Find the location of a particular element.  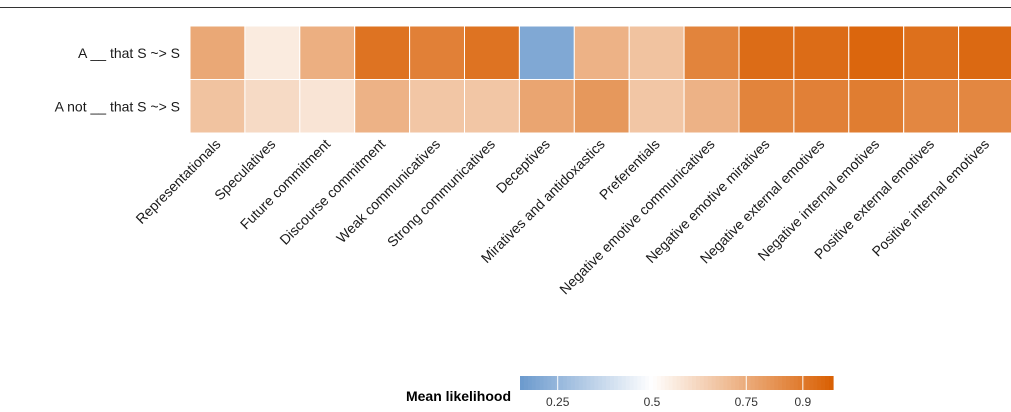

column-label: Strong communicatives is located at coordinates (441, 193).